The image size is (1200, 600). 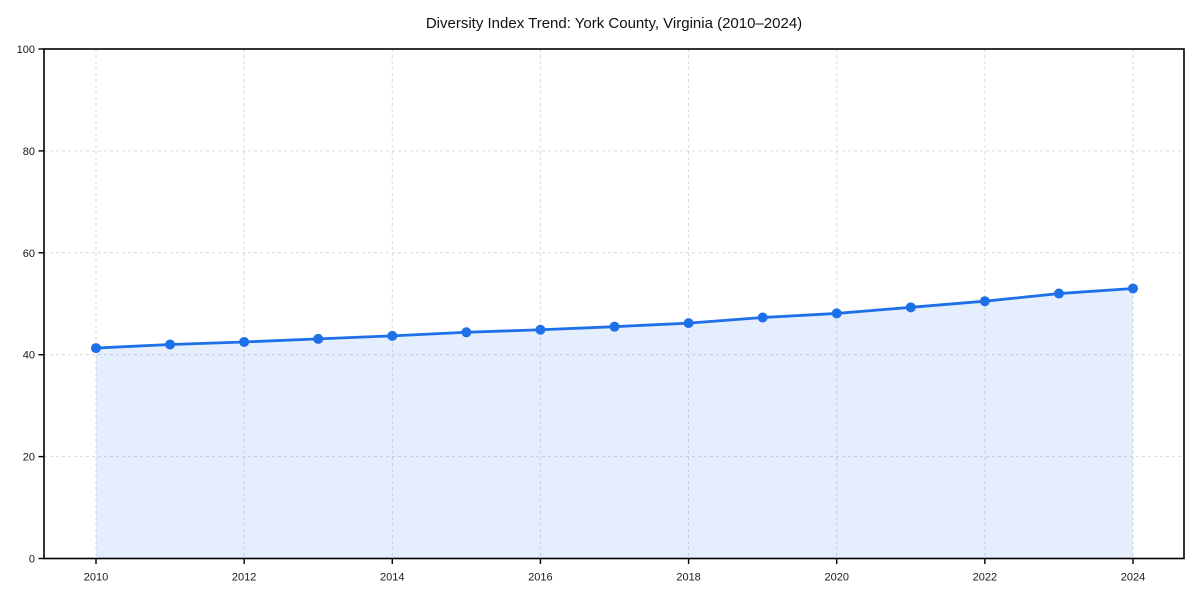 I want to click on y-tick-label: 60, so click(x=29, y=254).